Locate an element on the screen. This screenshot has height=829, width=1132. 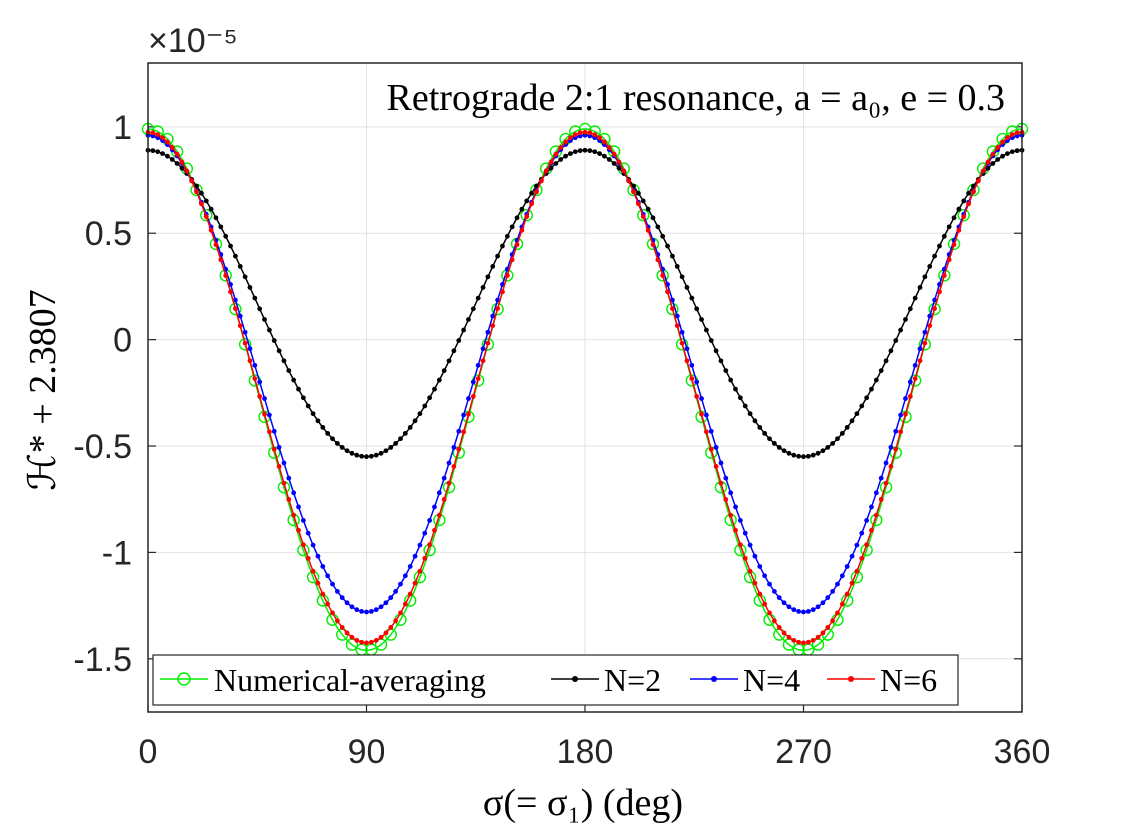
x-tick-label: 270 is located at coordinates (803, 752).